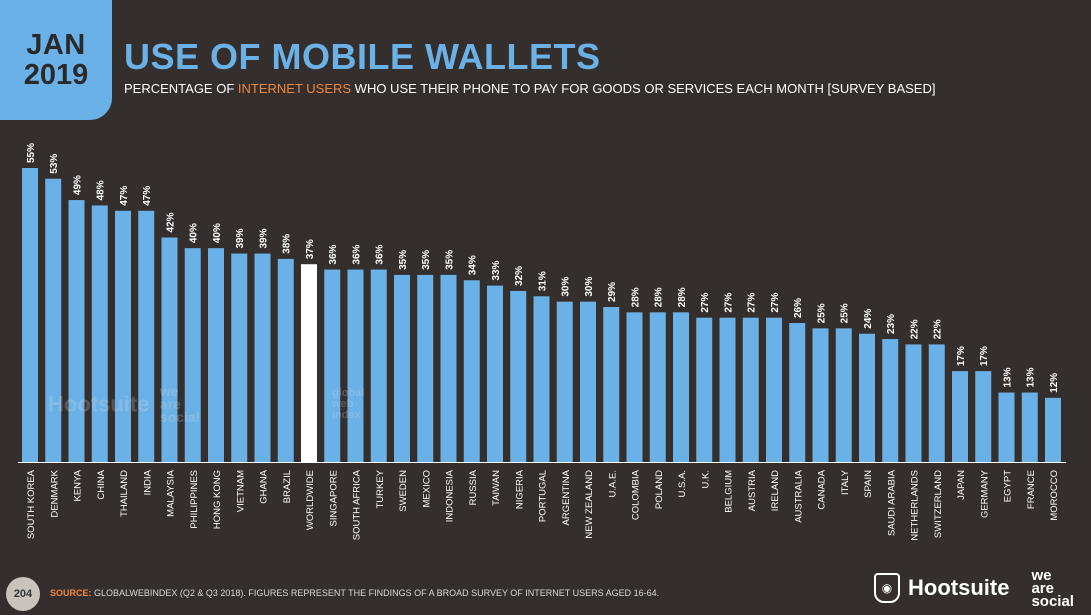 This screenshot has height=615, width=1091. I want to click on watermark-partner-line: are, so click(170, 404).